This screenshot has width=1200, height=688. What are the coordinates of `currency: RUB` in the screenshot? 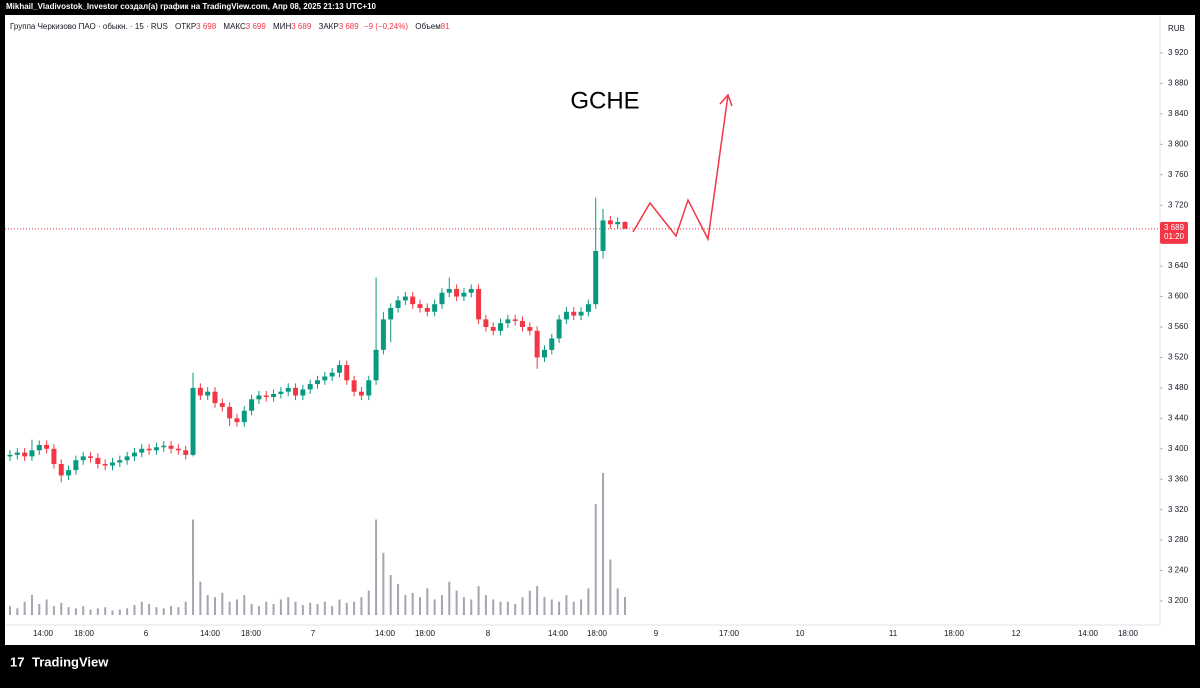 It's located at (1176, 28).